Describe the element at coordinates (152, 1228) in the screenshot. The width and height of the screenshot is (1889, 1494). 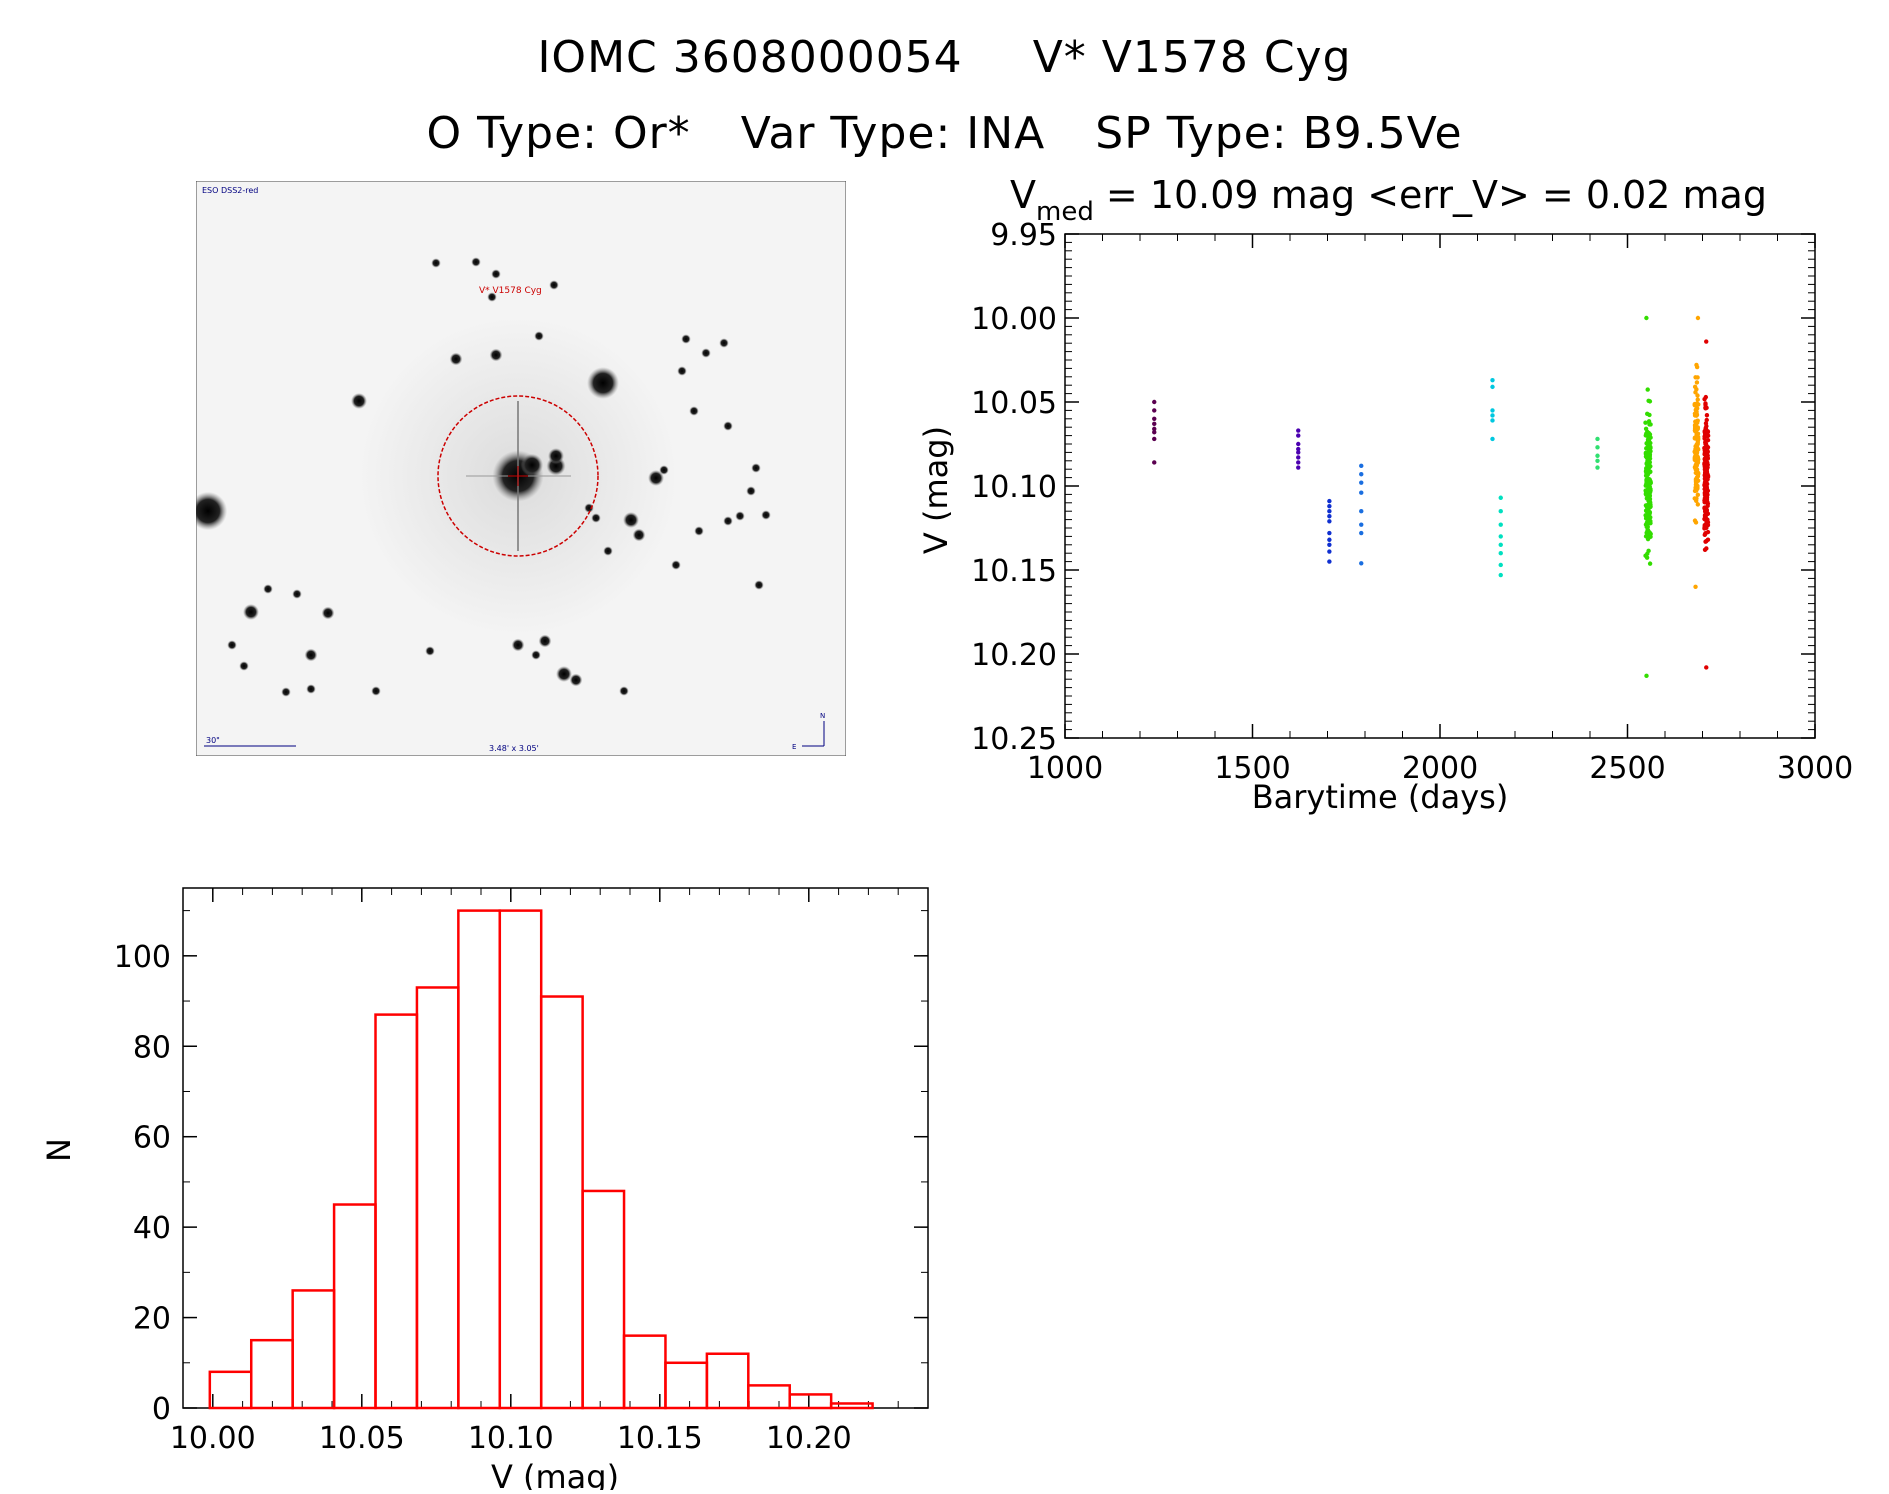
I see `y-tick-label: 40` at that location.